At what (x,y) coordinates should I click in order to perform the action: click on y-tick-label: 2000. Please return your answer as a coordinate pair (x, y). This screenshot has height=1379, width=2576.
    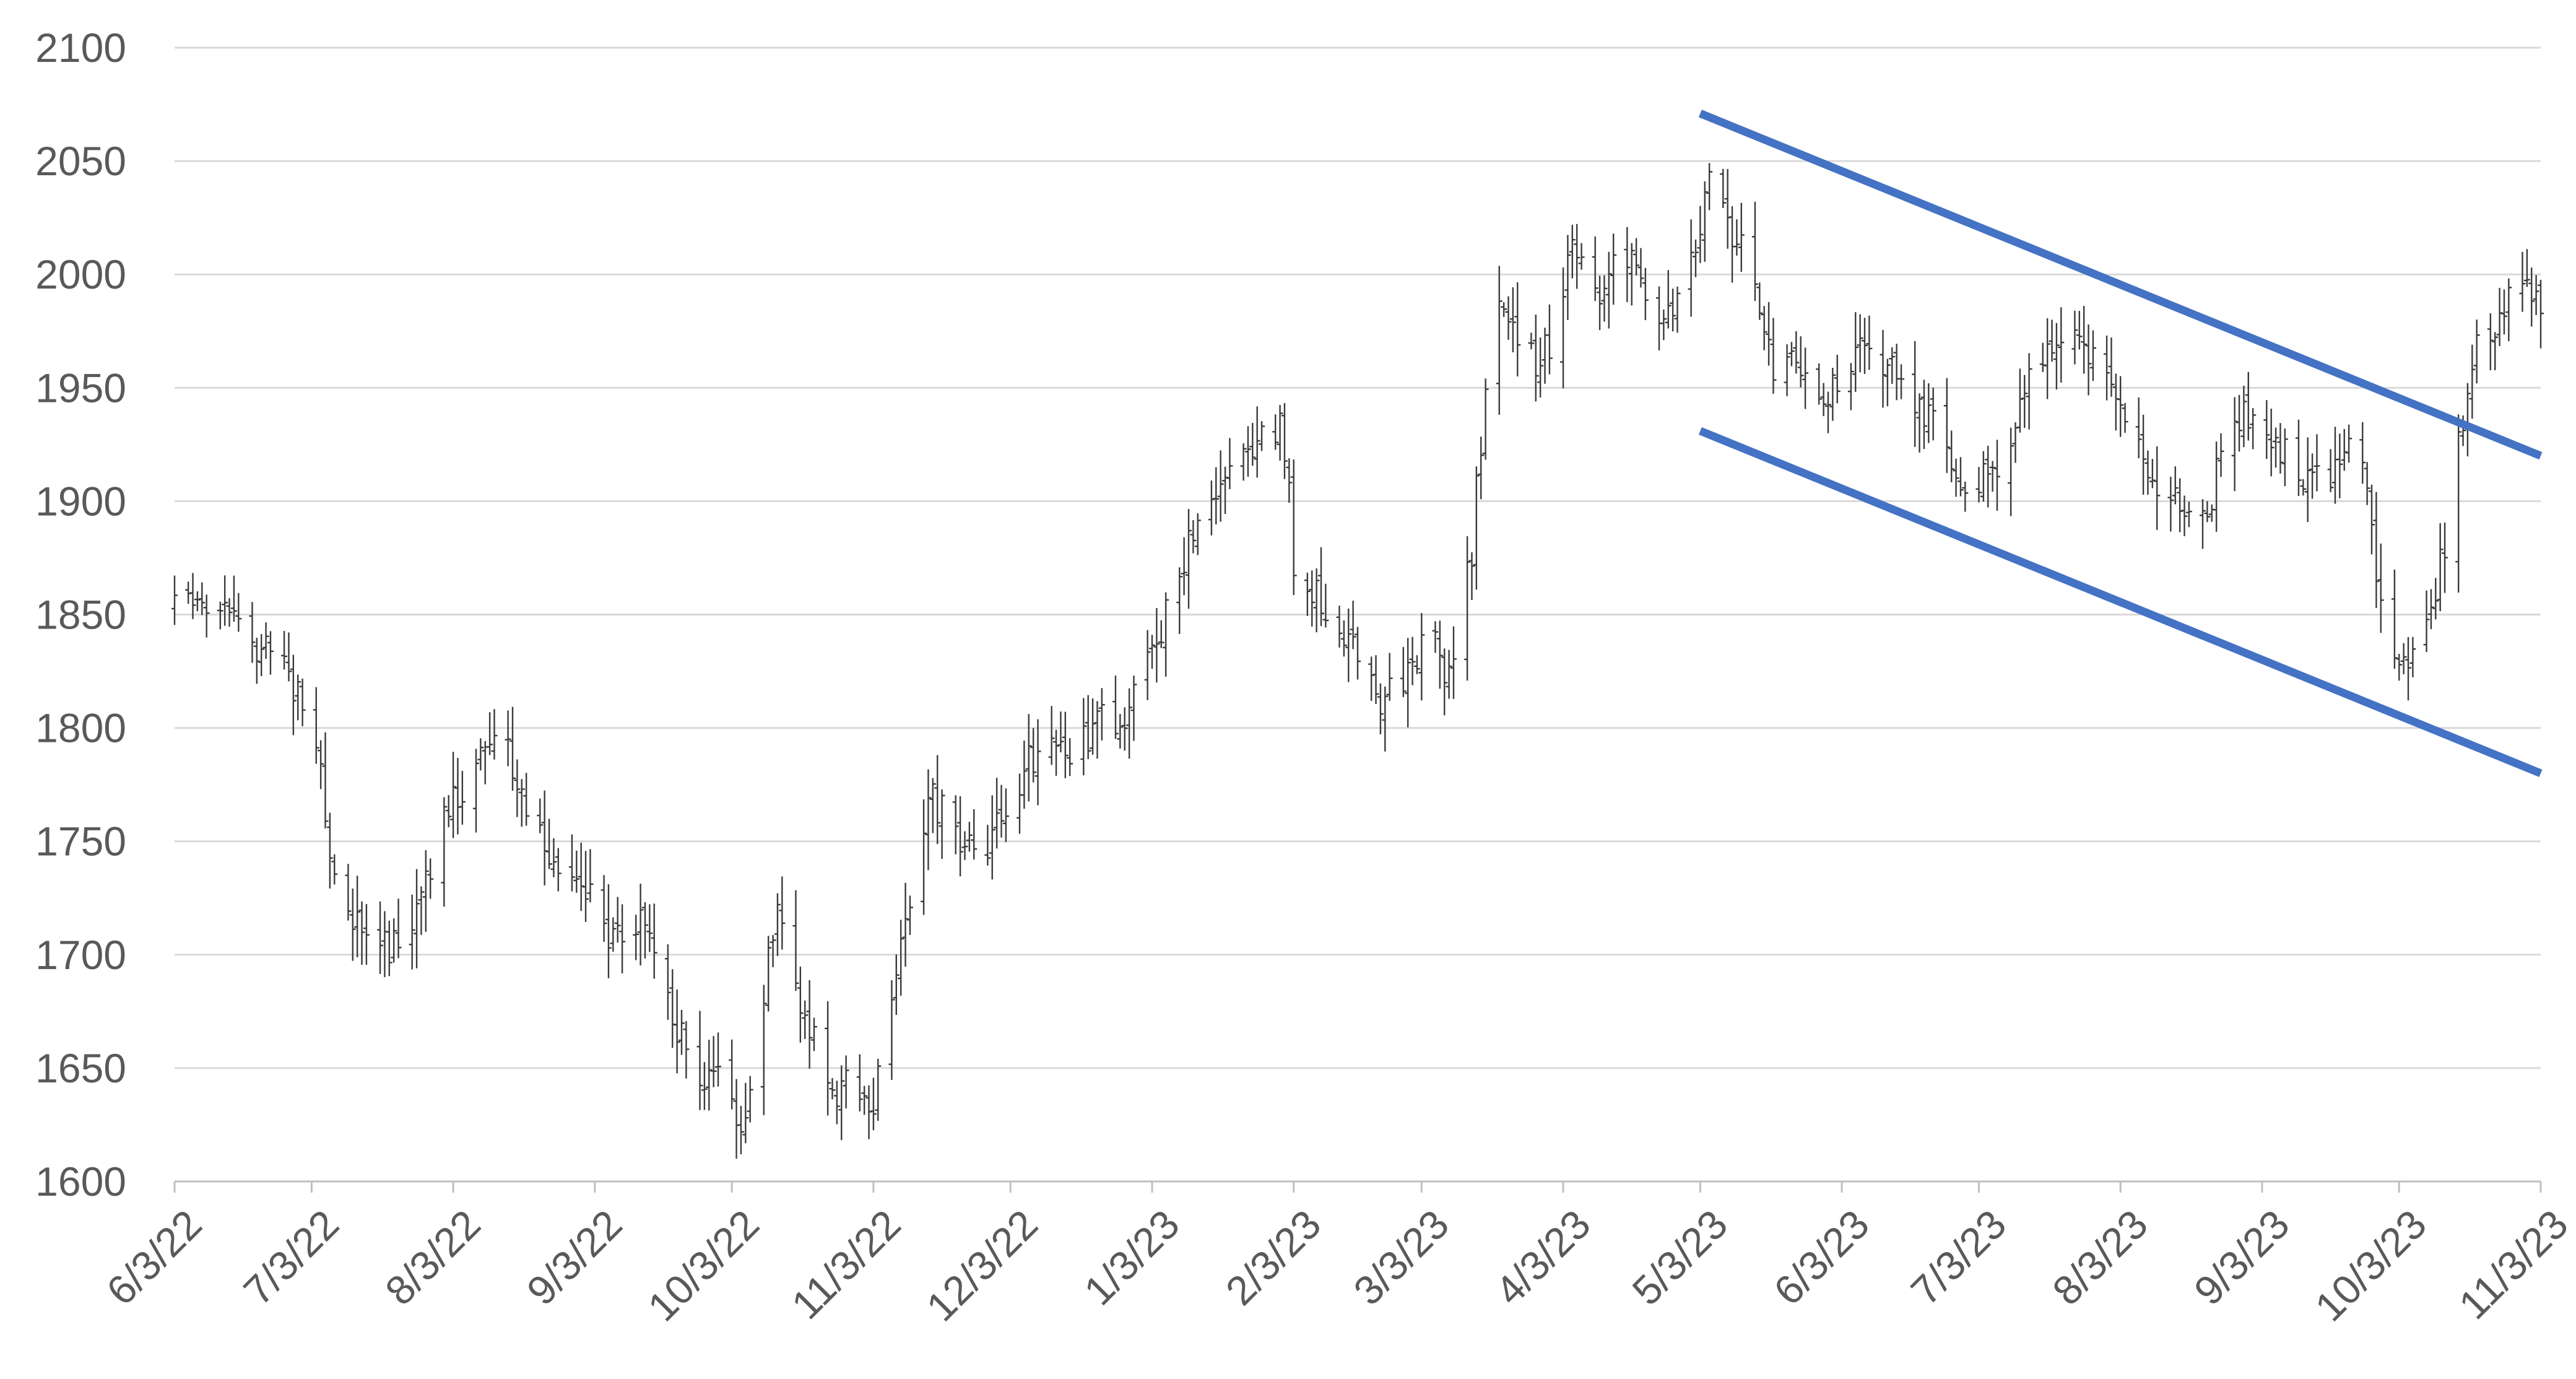
    Looking at the image, I should click on (80, 274).